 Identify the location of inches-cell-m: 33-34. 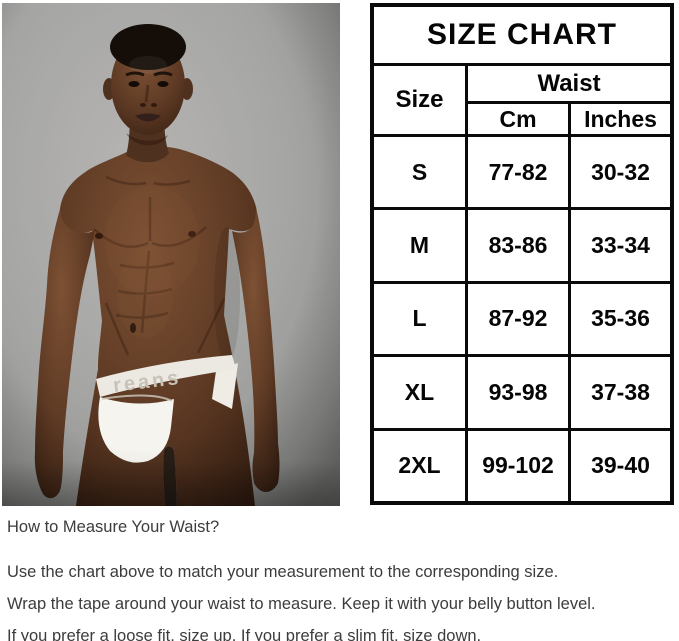
(620, 245).